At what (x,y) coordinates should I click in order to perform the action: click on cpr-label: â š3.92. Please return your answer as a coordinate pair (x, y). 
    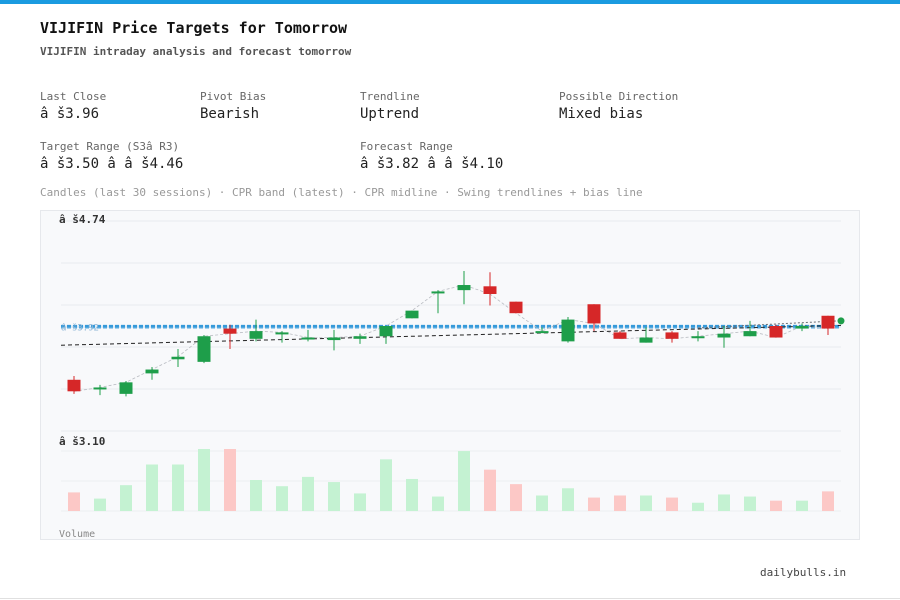
    Looking at the image, I should click on (80, 328).